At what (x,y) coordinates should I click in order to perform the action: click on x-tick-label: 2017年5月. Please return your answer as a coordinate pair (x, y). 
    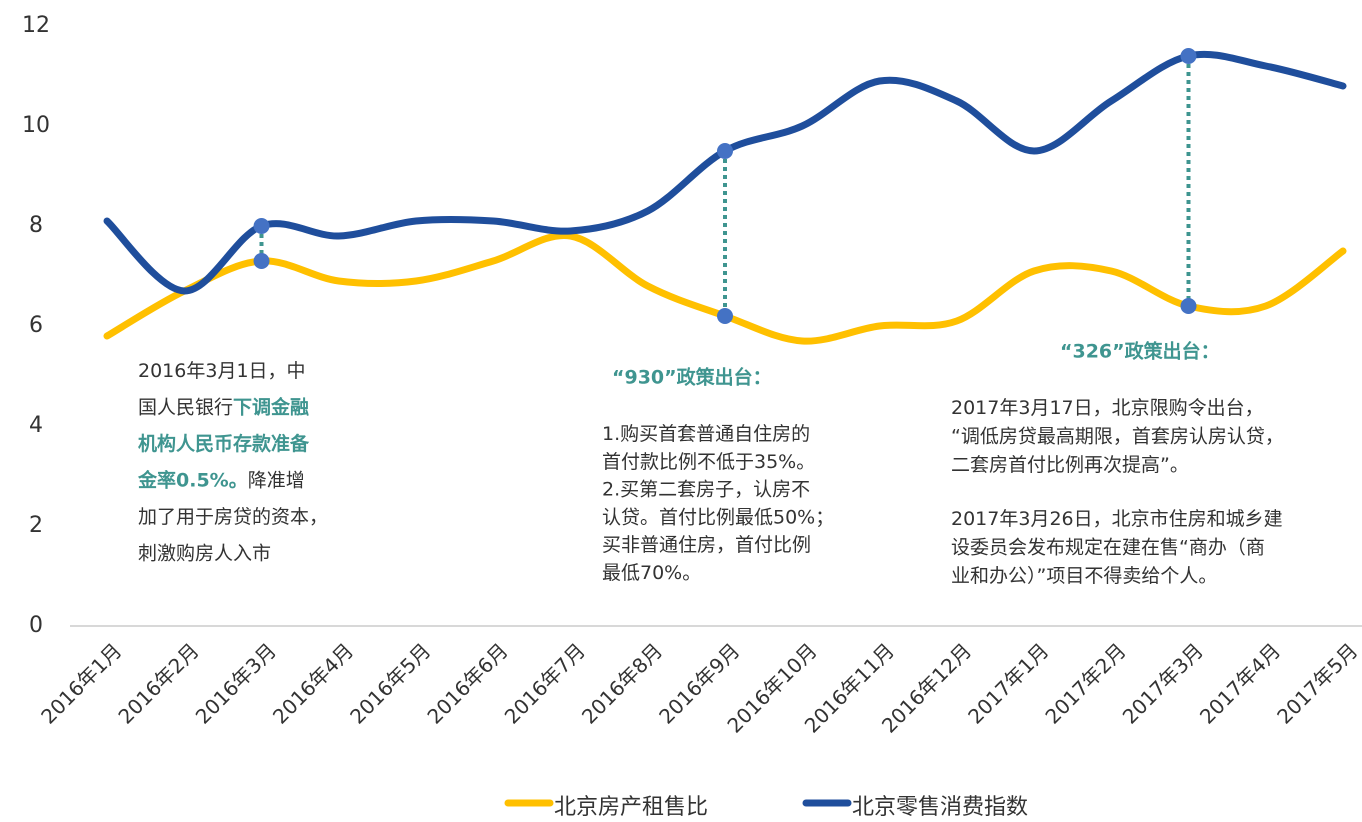
    Looking at the image, I should click on (1317, 683).